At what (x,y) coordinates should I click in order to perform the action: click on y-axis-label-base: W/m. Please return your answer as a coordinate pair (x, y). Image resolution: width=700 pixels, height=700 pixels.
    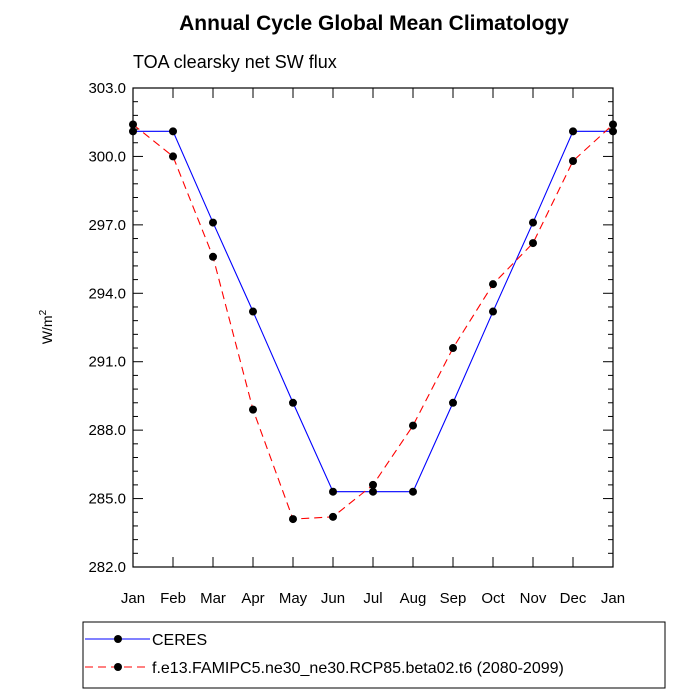
    Looking at the image, I should click on (47, 329).